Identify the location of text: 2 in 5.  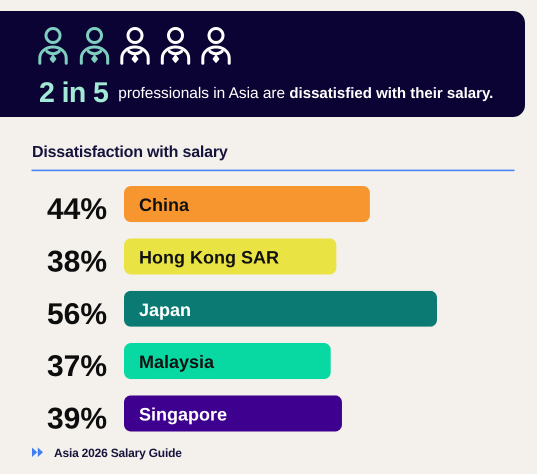
(74, 93).